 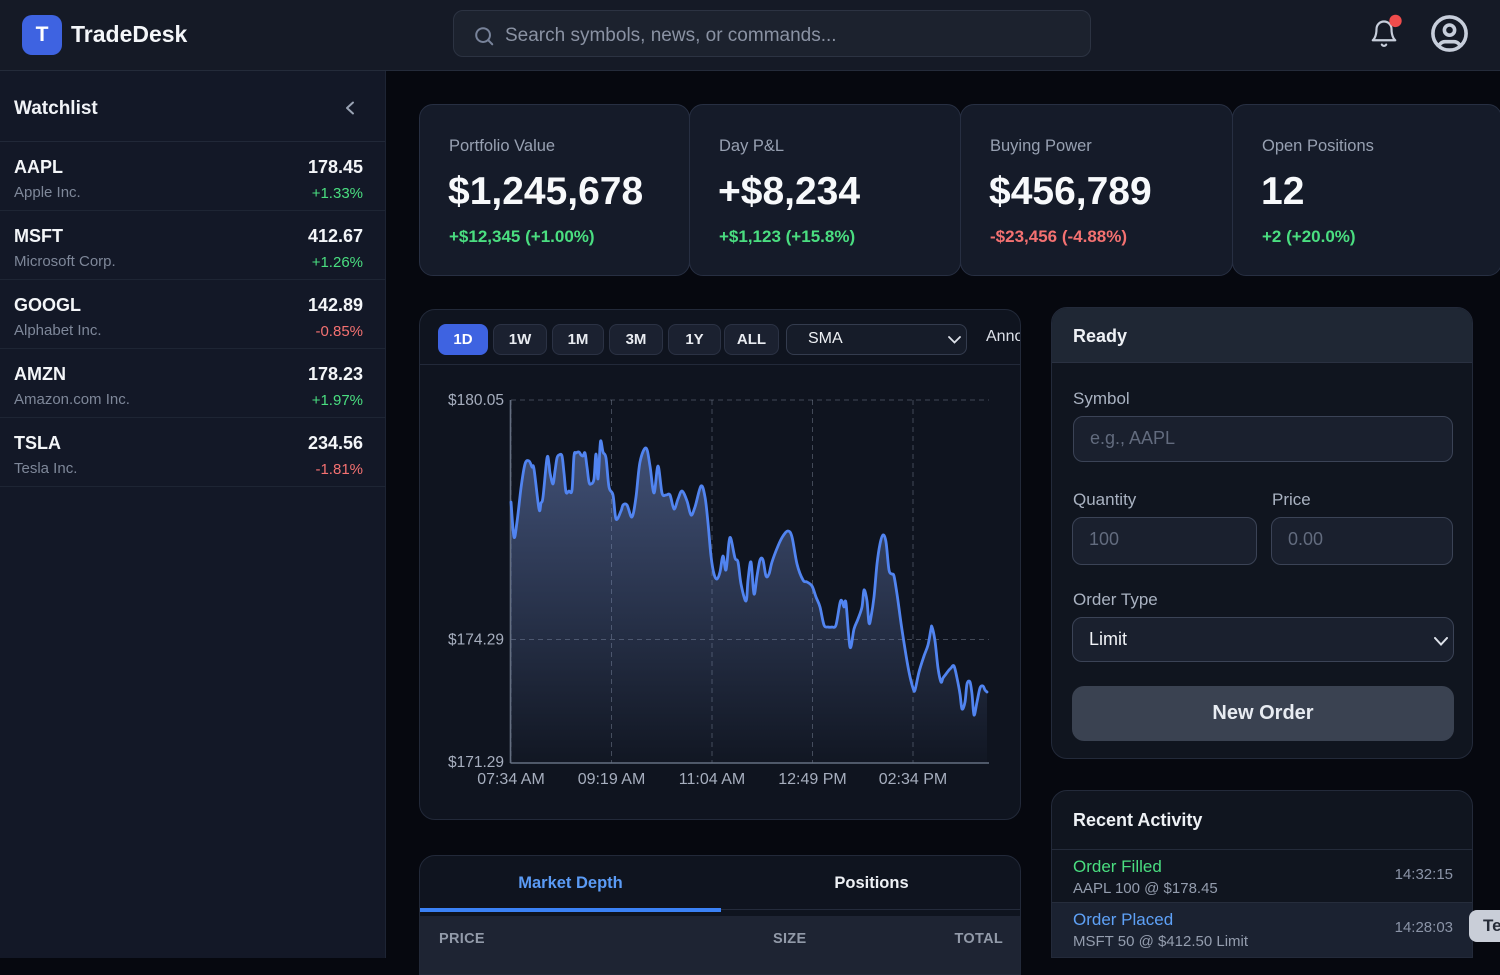 What do you see at coordinates (511, 779) in the screenshot?
I see `svg-text: 07:34 AM` at bounding box center [511, 779].